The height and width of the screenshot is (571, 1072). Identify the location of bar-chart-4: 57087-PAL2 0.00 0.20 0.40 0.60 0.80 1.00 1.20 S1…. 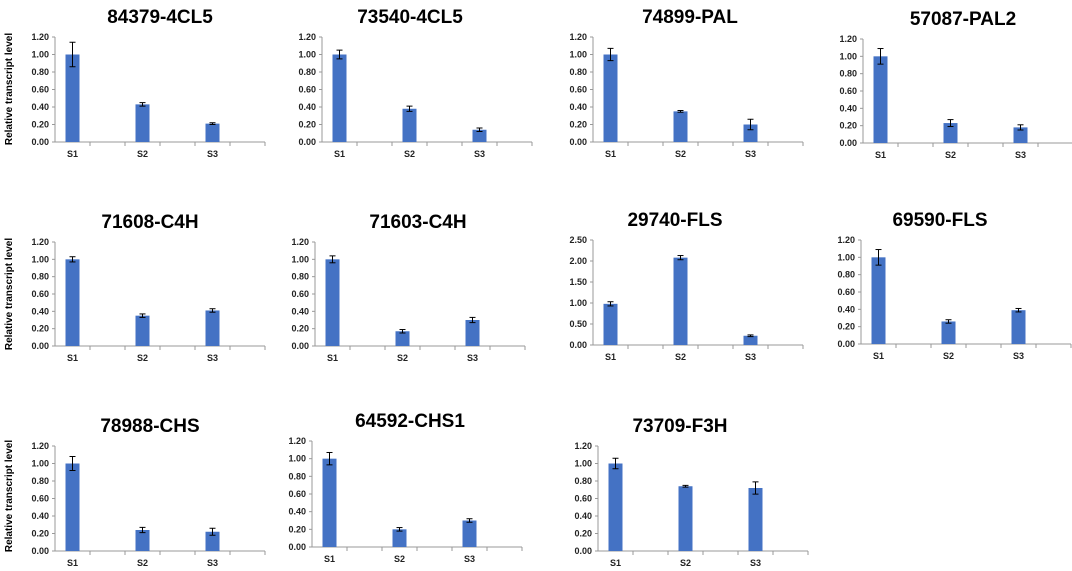
(955, 84).